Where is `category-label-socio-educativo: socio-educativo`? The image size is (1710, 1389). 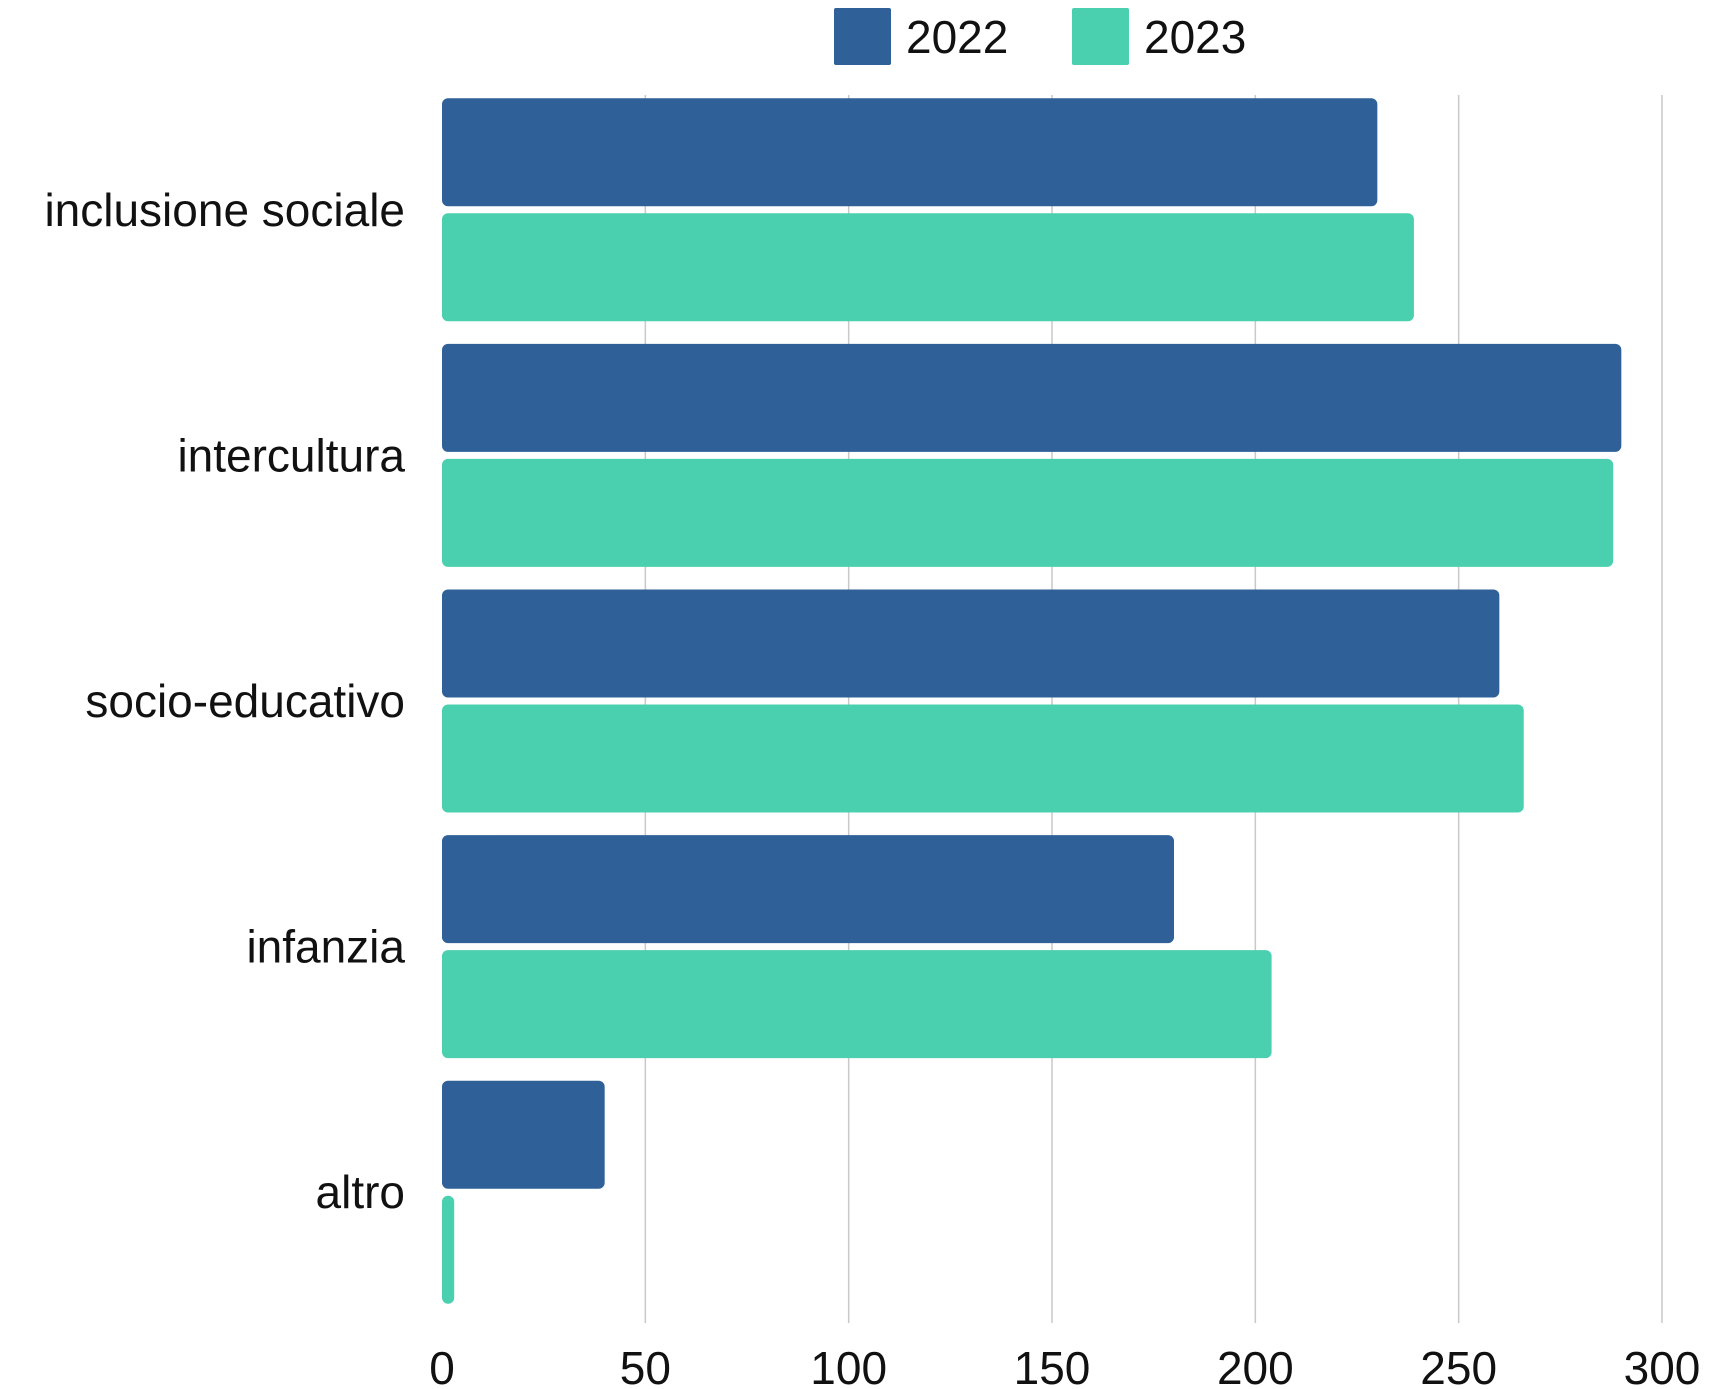 category-label-socio-educativo: socio-educativo is located at coordinates (245, 701).